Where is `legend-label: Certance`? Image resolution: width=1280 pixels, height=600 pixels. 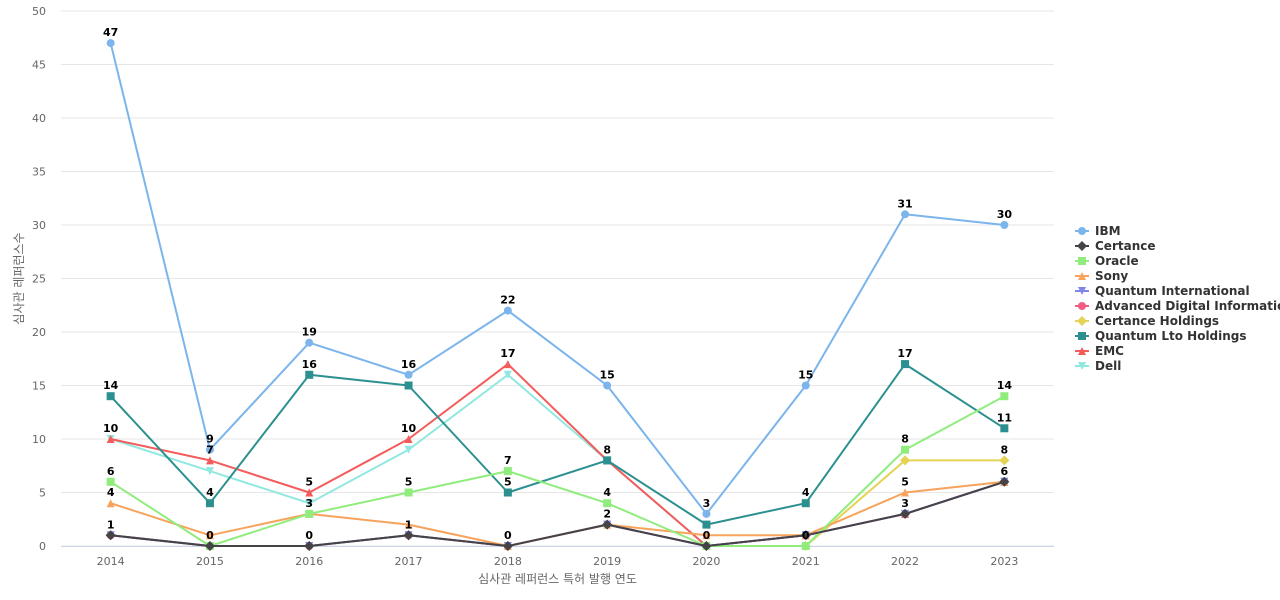
legend-label: Certance is located at coordinates (1125, 246).